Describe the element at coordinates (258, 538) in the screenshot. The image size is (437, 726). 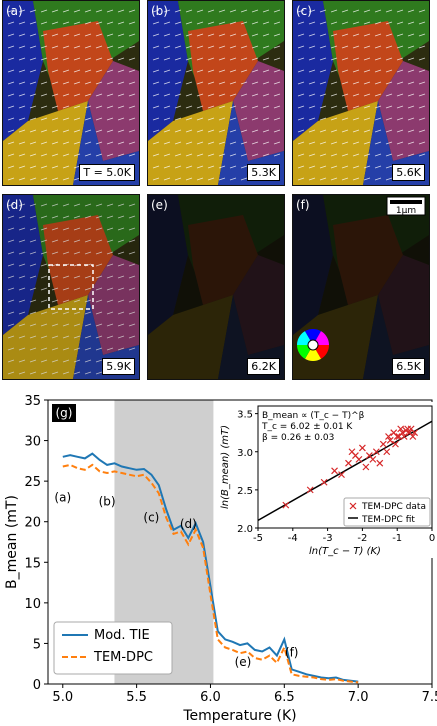
I see `inset-x-tick-label: -5` at that location.